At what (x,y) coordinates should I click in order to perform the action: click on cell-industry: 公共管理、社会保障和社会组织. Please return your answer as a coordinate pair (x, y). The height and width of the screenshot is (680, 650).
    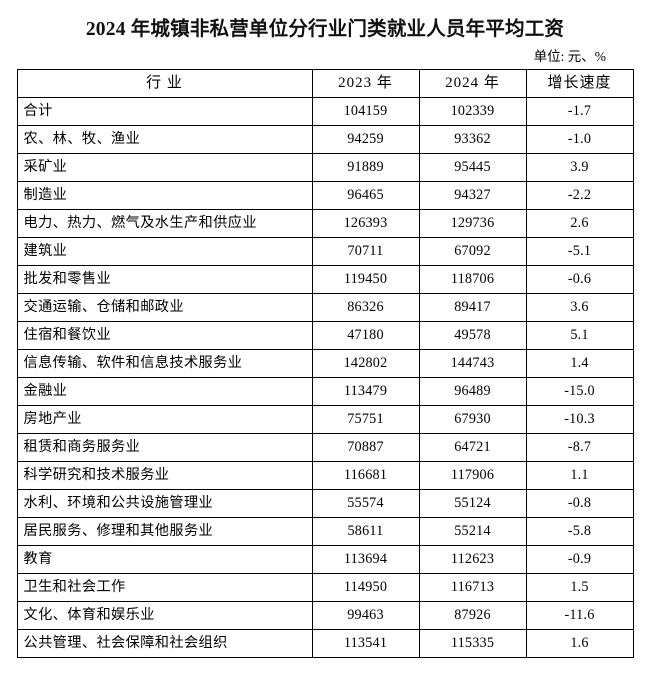
    Looking at the image, I should click on (164, 643).